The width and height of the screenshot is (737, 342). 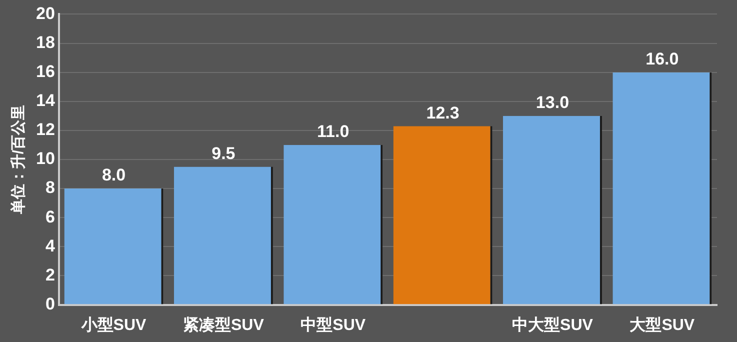 I want to click on y-tick-label: 18, so click(x=45, y=42).